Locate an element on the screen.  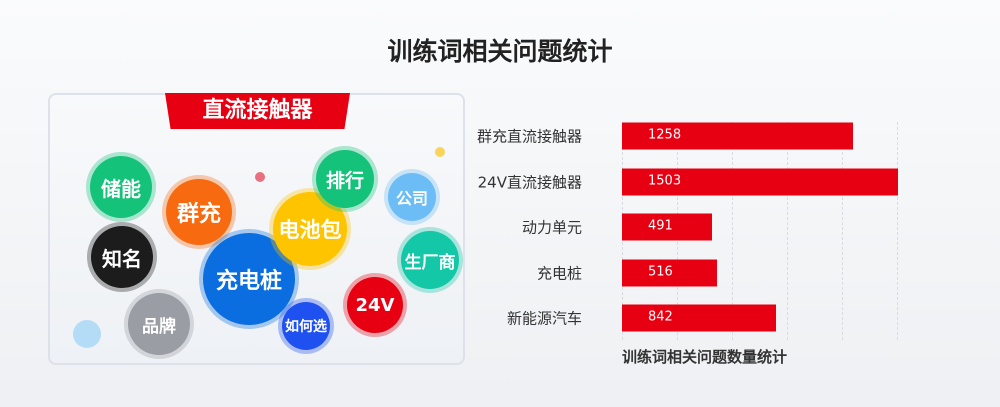
keyword-bubble: 排行 is located at coordinates (345, 179).